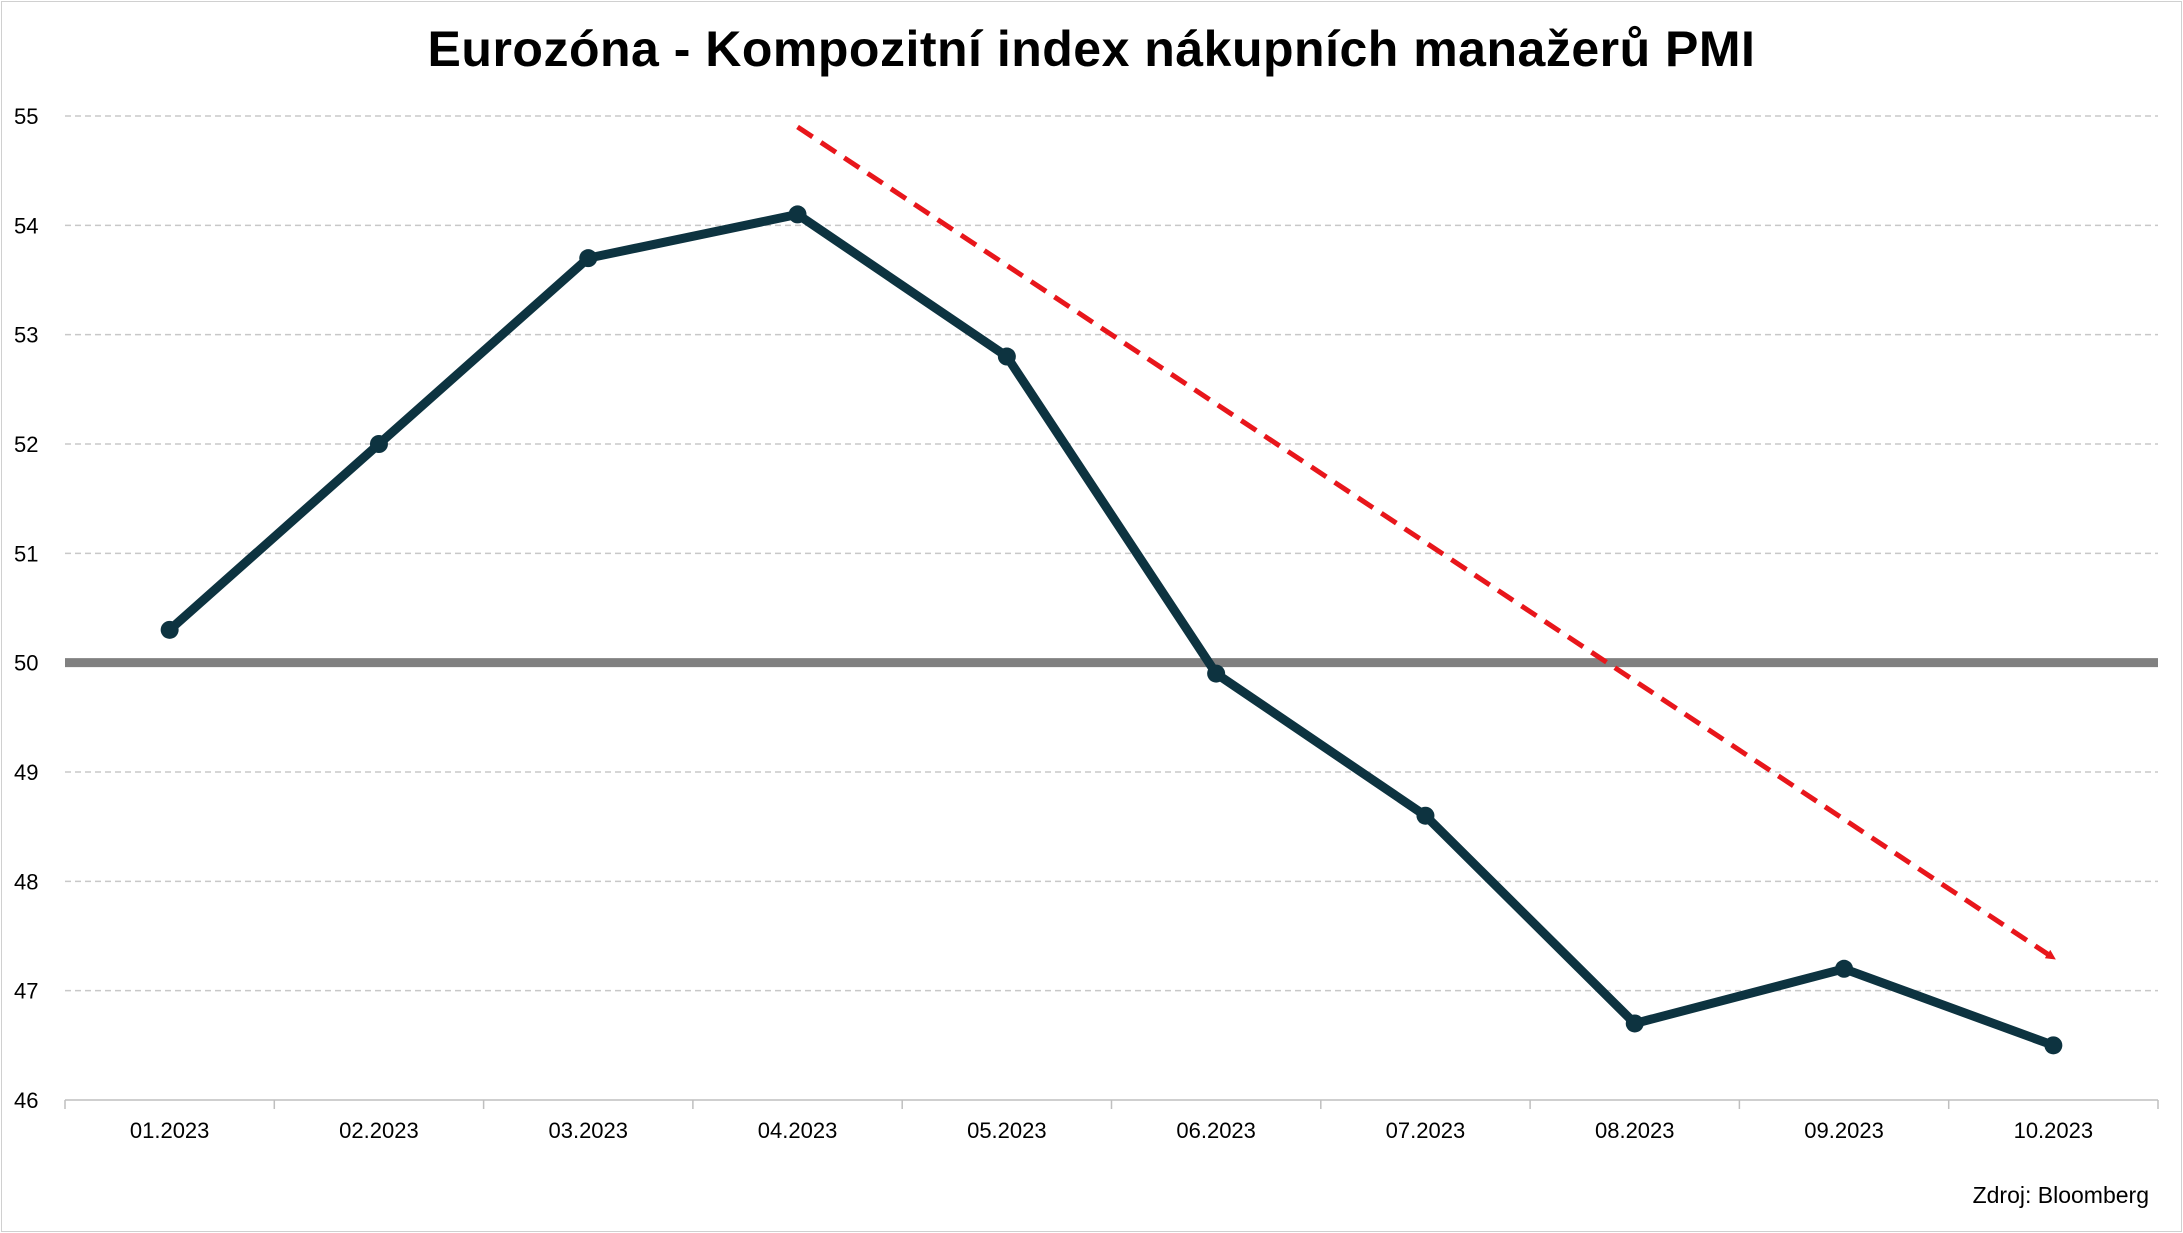 The image size is (2183, 1233). What do you see at coordinates (379, 1130) in the screenshot?
I see `x-tick-label: 02.2023` at bounding box center [379, 1130].